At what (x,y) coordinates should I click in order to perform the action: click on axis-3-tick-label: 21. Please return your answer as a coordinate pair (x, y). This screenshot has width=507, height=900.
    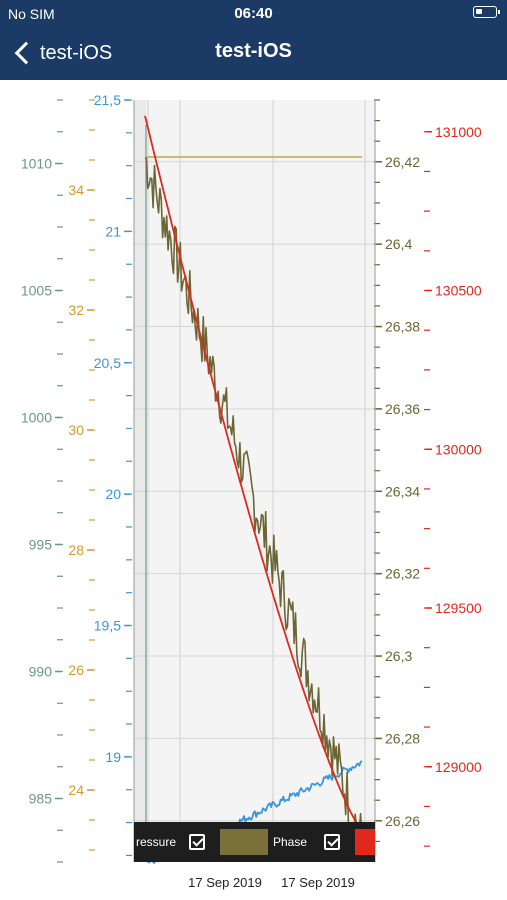
    Looking at the image, I should click on (113, 231).